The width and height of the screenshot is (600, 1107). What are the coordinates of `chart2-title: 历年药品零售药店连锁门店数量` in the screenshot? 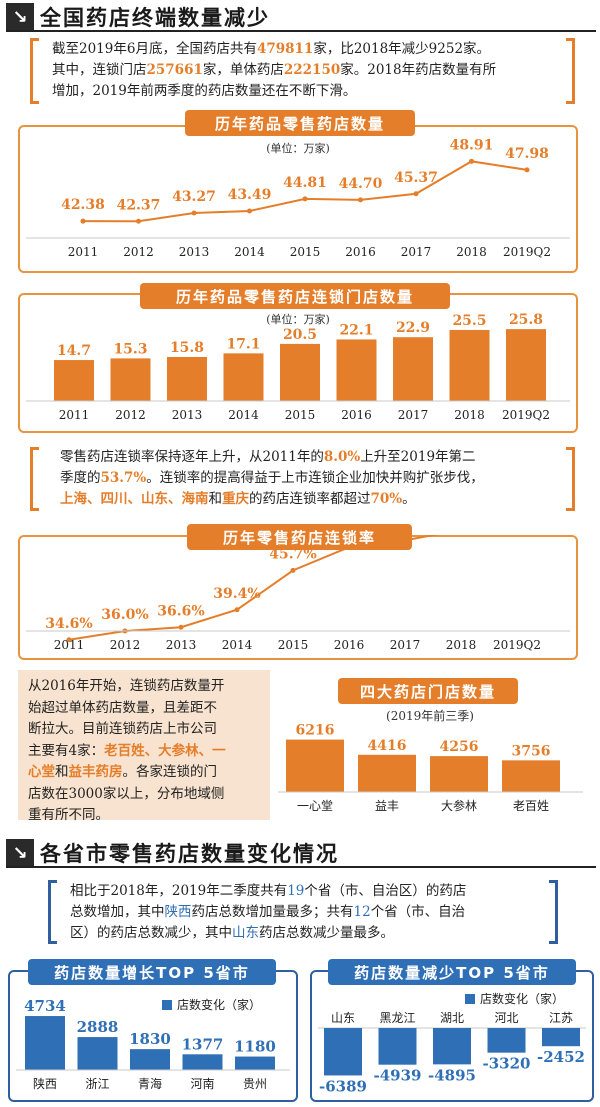 It's located at (295, 296).